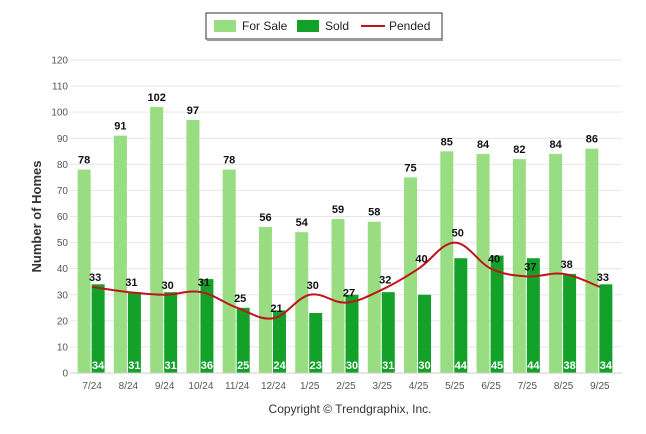 The width and height of the screenshot is (646, 434). Describe the element at coordinates (63, 191) in the screenshot. I see `y-tick-label: 70` at that location.